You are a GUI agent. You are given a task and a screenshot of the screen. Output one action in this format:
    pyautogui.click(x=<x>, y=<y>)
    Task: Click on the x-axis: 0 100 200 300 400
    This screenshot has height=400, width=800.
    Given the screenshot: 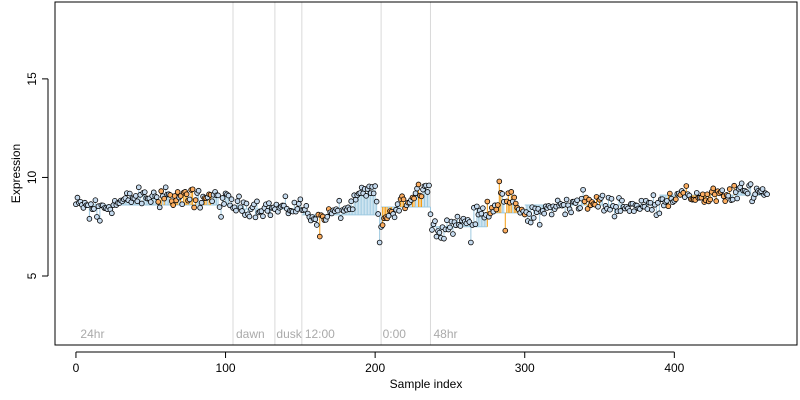 What is the action you would take?
    pyautogui.click(x=379, y=363)
    